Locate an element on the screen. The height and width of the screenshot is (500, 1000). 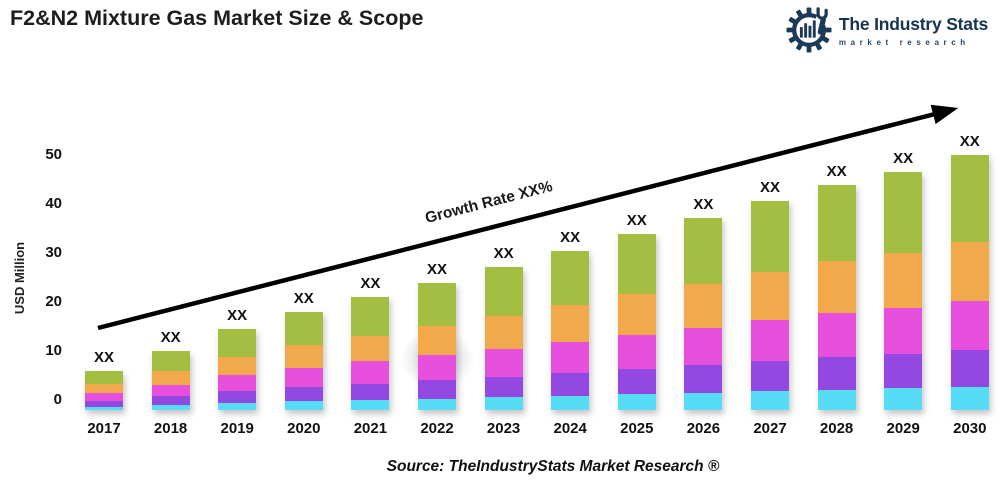
x-tick-label: 2019 is located at coordinates (237, 428).